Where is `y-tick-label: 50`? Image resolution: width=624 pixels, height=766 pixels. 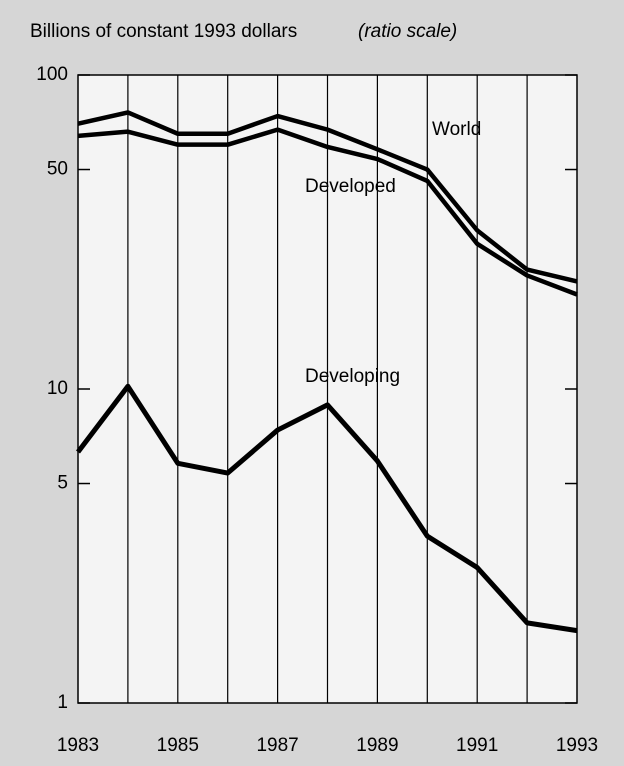
y-tick-label: 50 is located at coordinates (57, 169).